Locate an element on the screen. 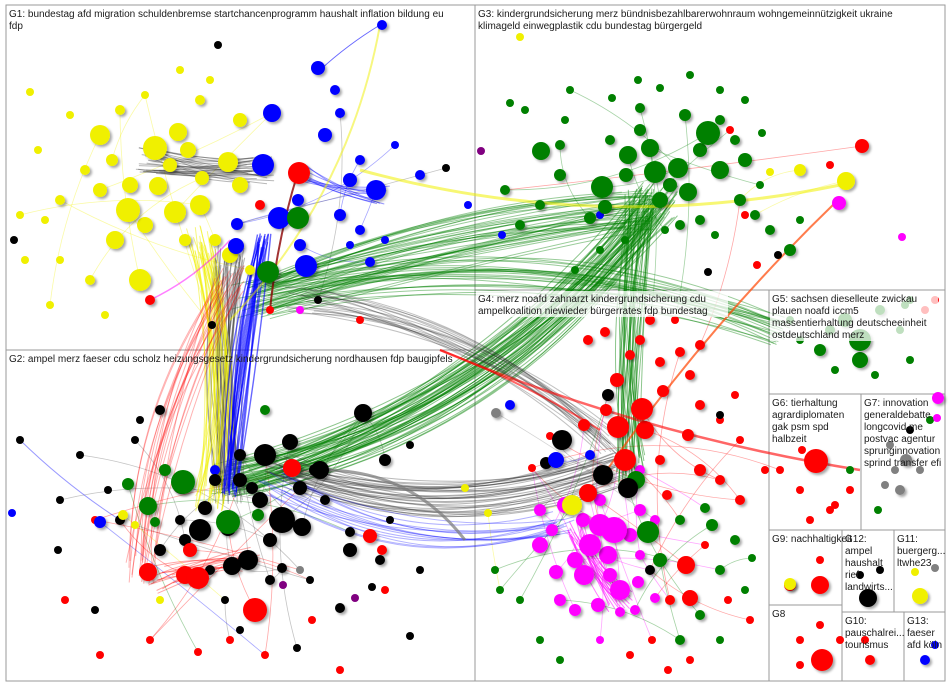 Image resolution: width=950 pixels, height=688 pixels. label-g11-line-1: G11: is located at coordinates (907, 539).